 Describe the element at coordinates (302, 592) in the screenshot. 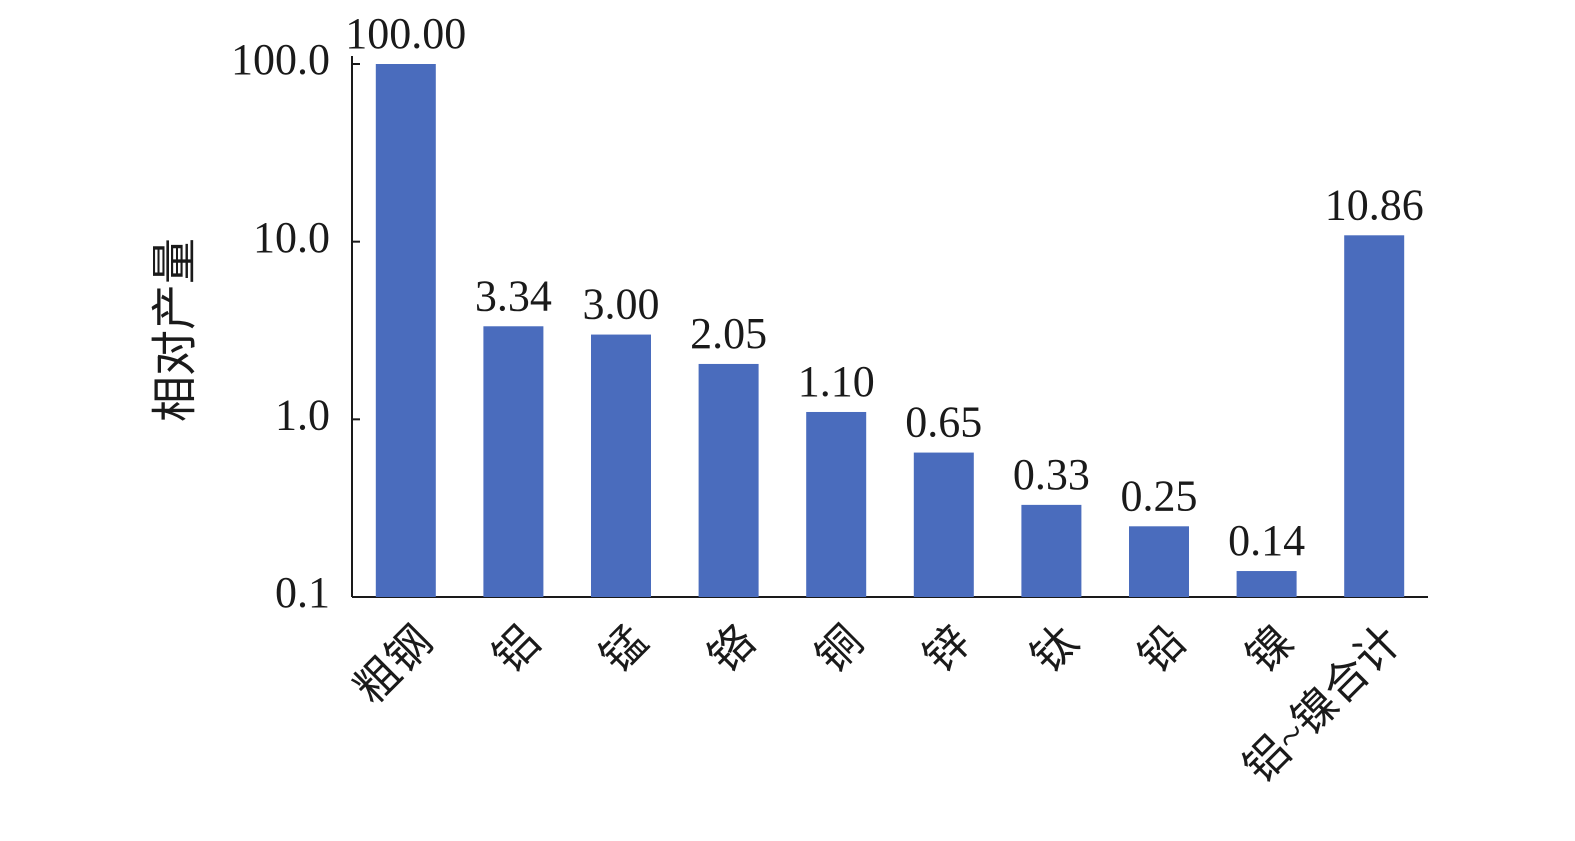

I see `y-tick-label: 0.1` at that location.